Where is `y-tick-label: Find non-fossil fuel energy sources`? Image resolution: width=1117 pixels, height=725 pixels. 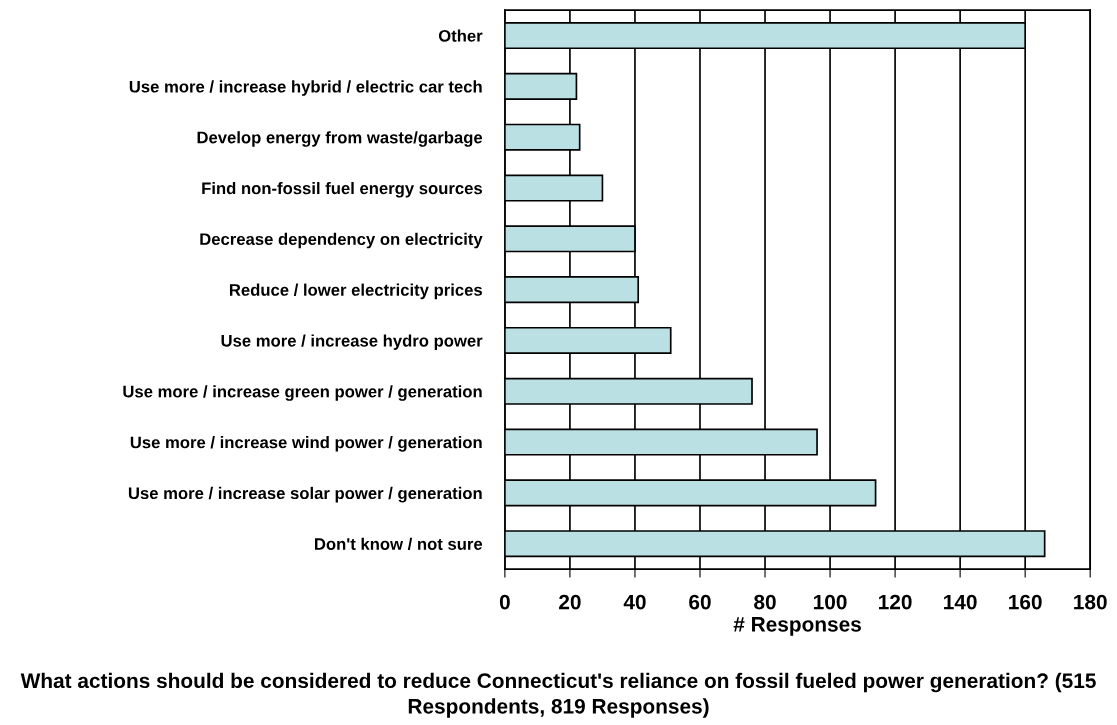 y-tick-label: Find non-fossil fuel energy sources is located at coordinates (342, 189).